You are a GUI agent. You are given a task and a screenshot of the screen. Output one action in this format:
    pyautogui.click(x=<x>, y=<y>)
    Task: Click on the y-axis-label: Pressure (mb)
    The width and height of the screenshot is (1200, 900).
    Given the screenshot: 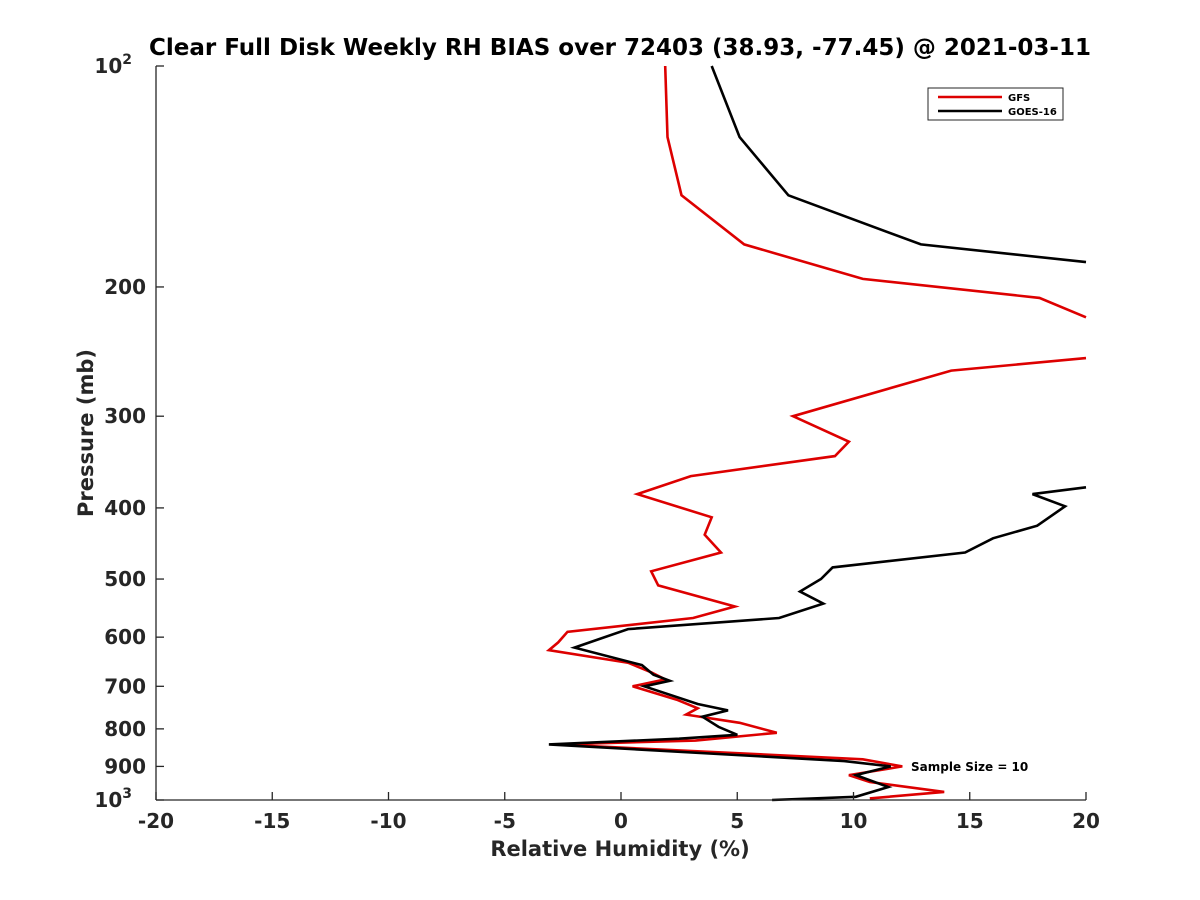 What is the action you would take?
    pyautogui.click(x=86, y=433)
    